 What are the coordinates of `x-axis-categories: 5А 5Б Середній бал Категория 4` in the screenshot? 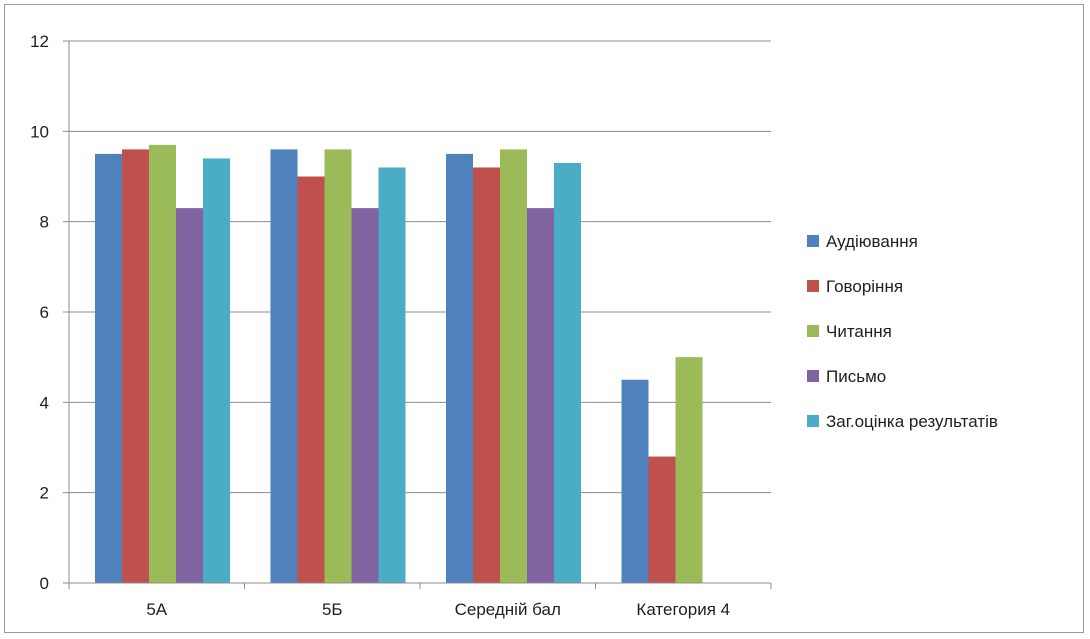 It's located at (438, 609).